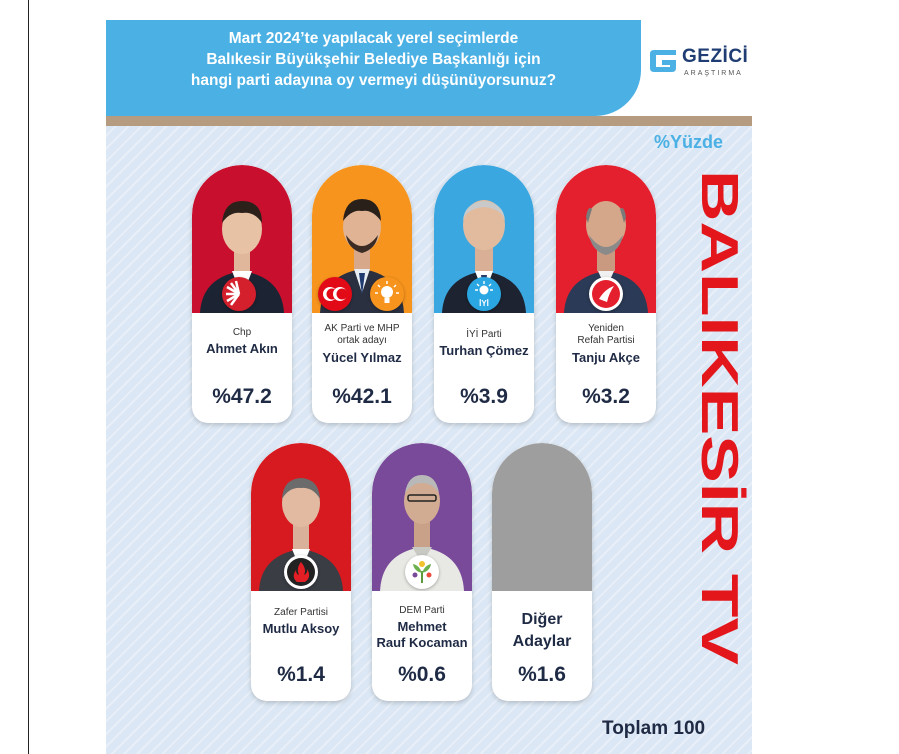 This screenshot has width=899, height=754. I want to click on party-label: DEM Parti, so click(422, 610).